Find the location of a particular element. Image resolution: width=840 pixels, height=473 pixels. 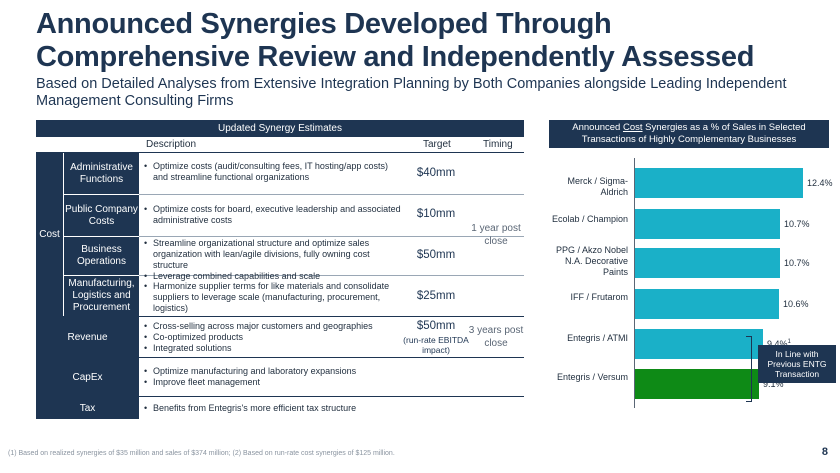

col-head-timing: Timing is located at coordinates (498, 144).